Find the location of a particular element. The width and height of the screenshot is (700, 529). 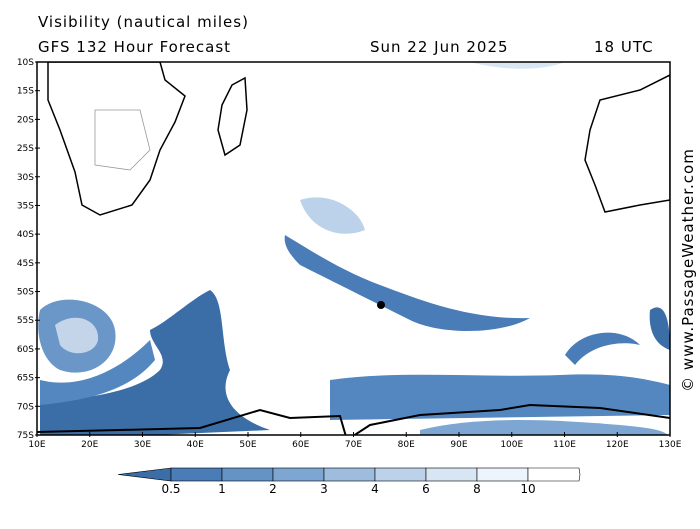

lon-label: 90E is located at coordinates (458, 445).